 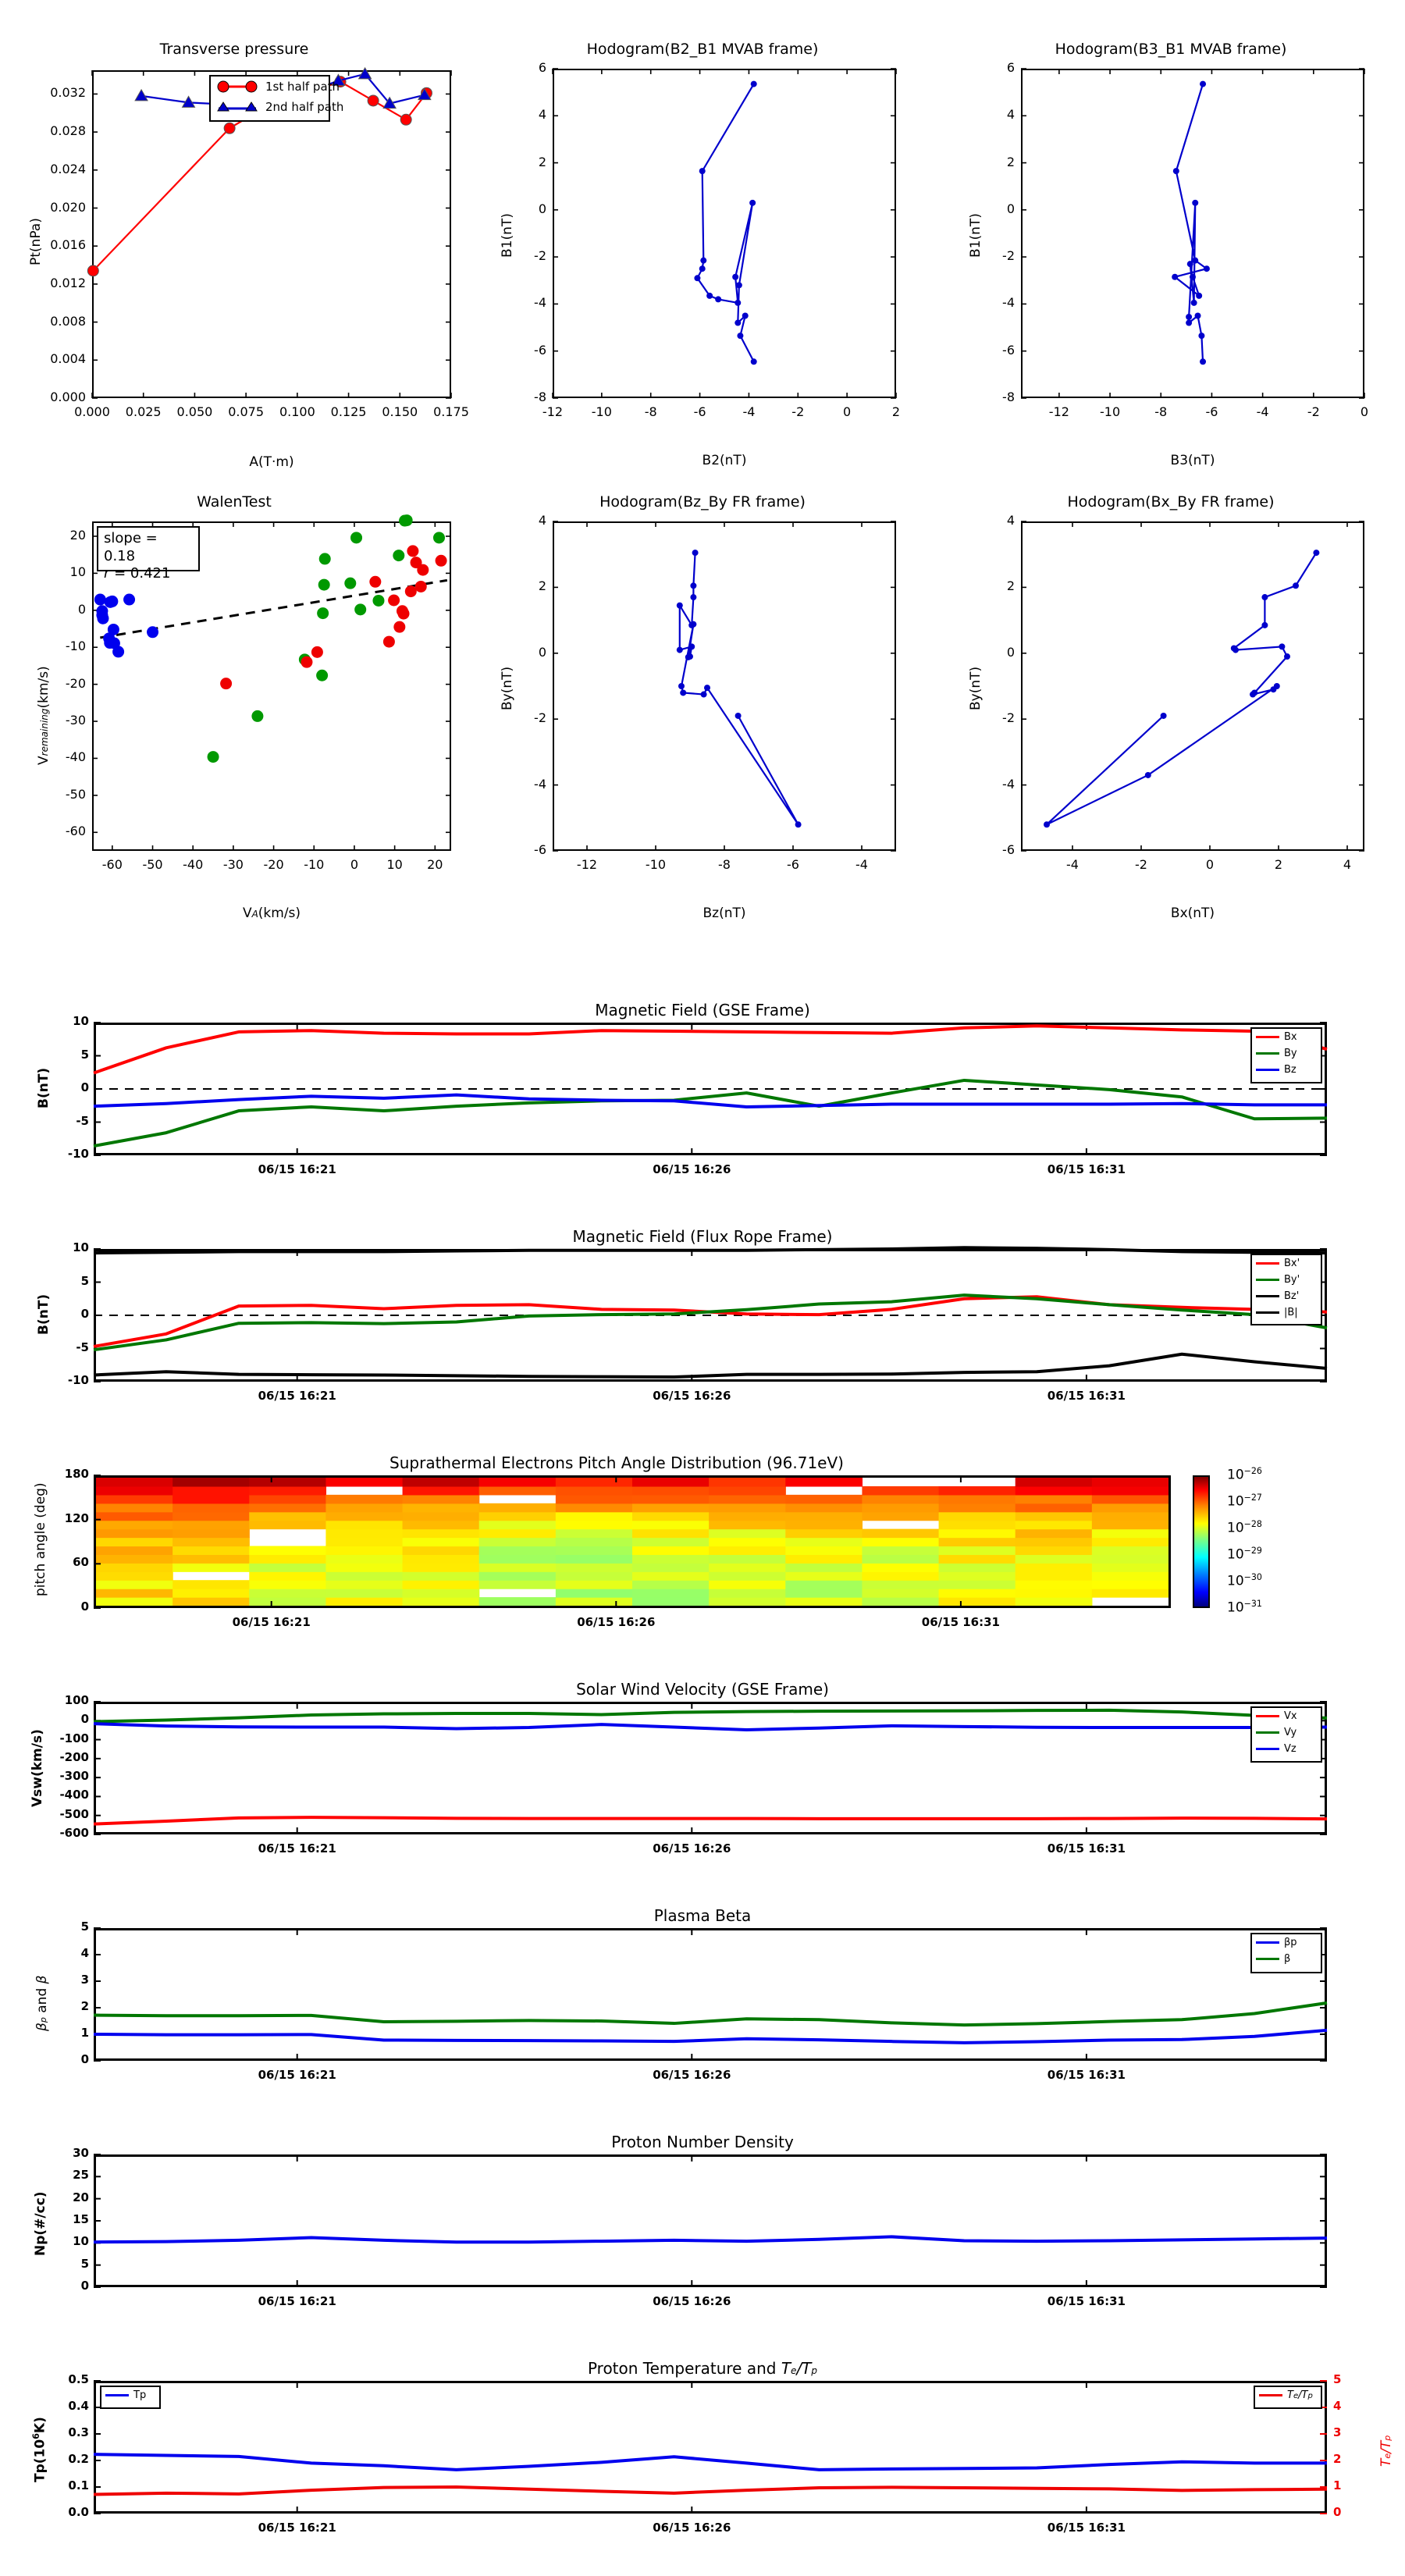 What do you see at coordinates (1288, 1959) in the screenshot?
I see `legend-label: β` at bounding box center [1288, 1959].